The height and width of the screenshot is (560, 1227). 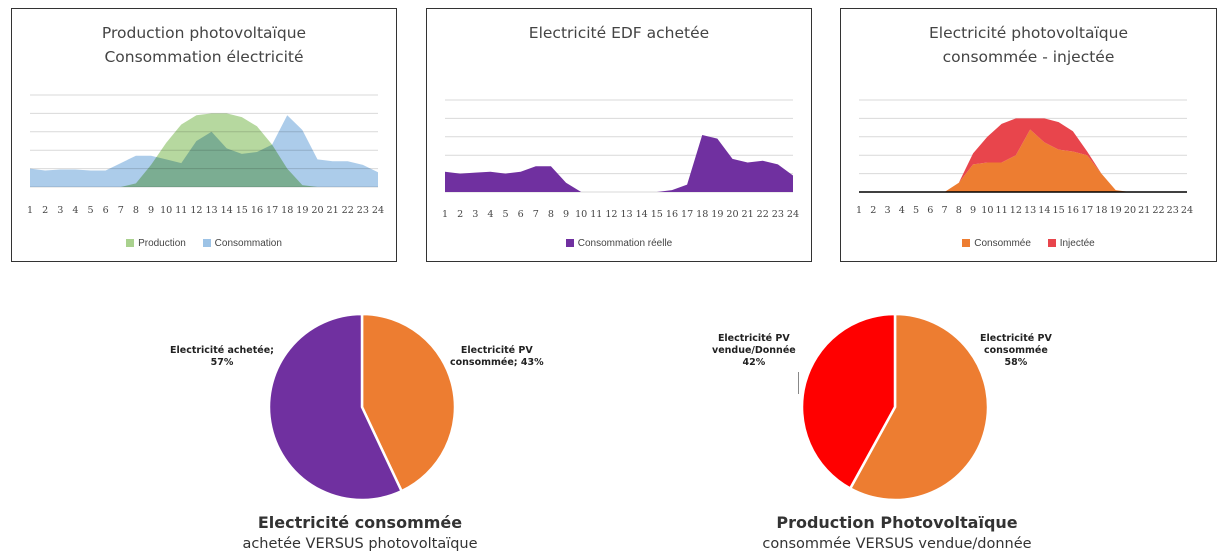 What do you see at coordinates (45, 210) in the screenshot?
I see `x-tick-label: 2` at bounding box center [45, 210].